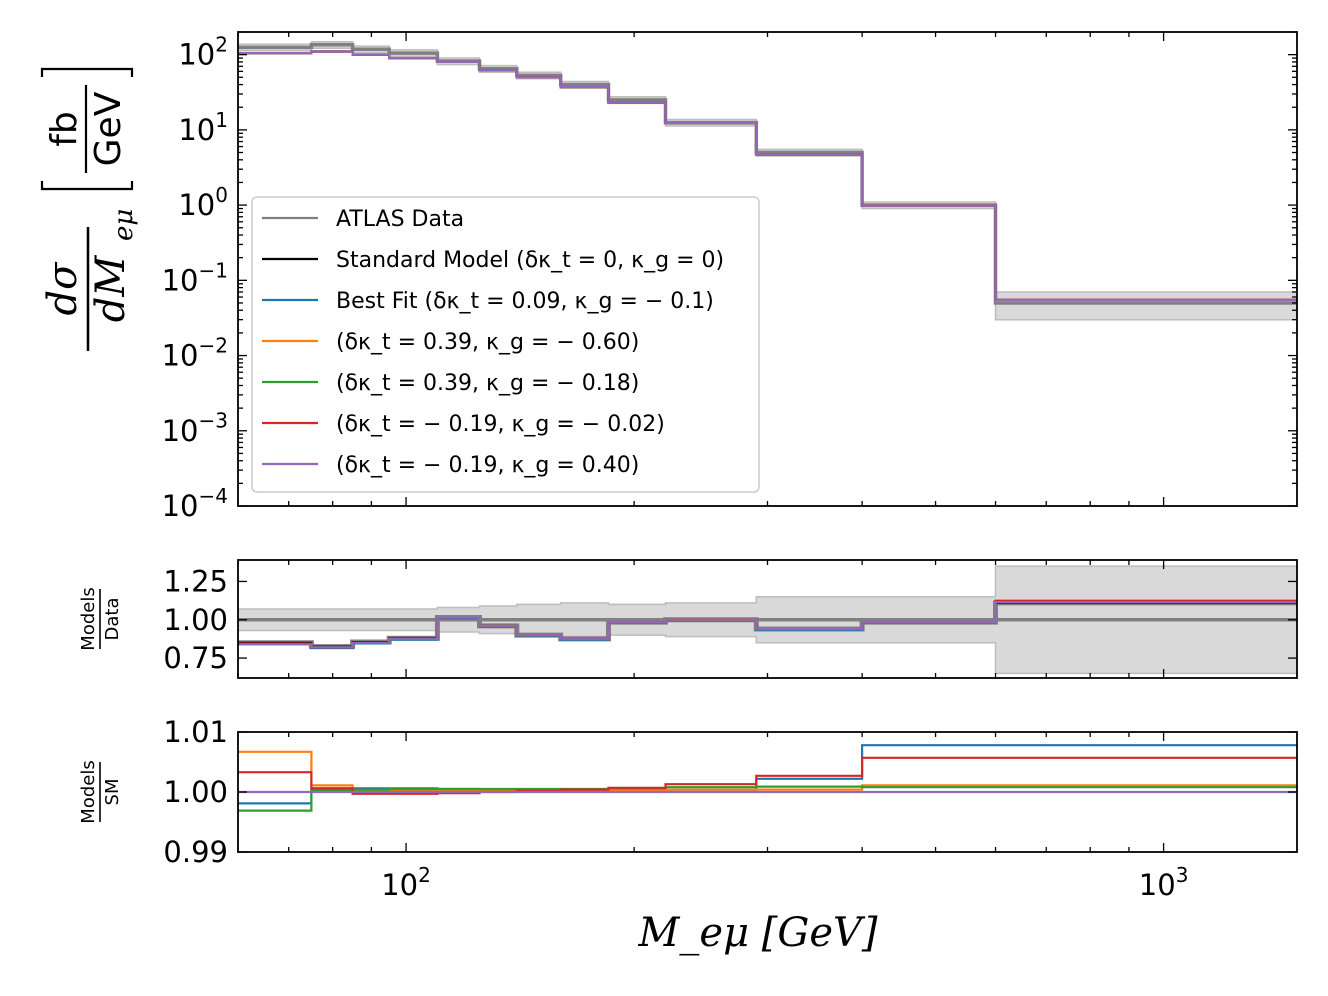  I want to click on y-axis-label-ratio-data-numerator: Models, so click(88, 618).